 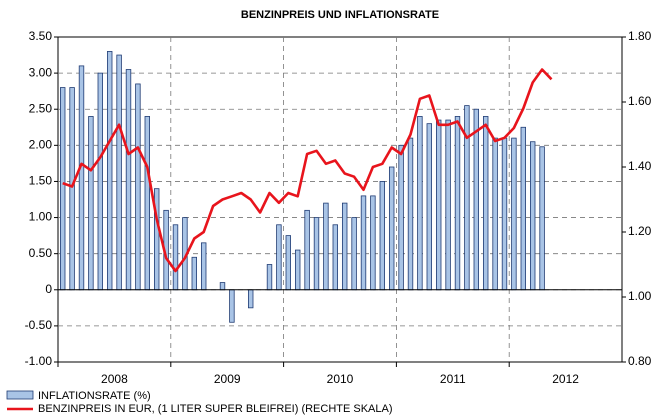 What do you see at coordinates (41, 217) in the screenshot?
I see `y-tick-label: 1.00` at bounding box center [41, 217].